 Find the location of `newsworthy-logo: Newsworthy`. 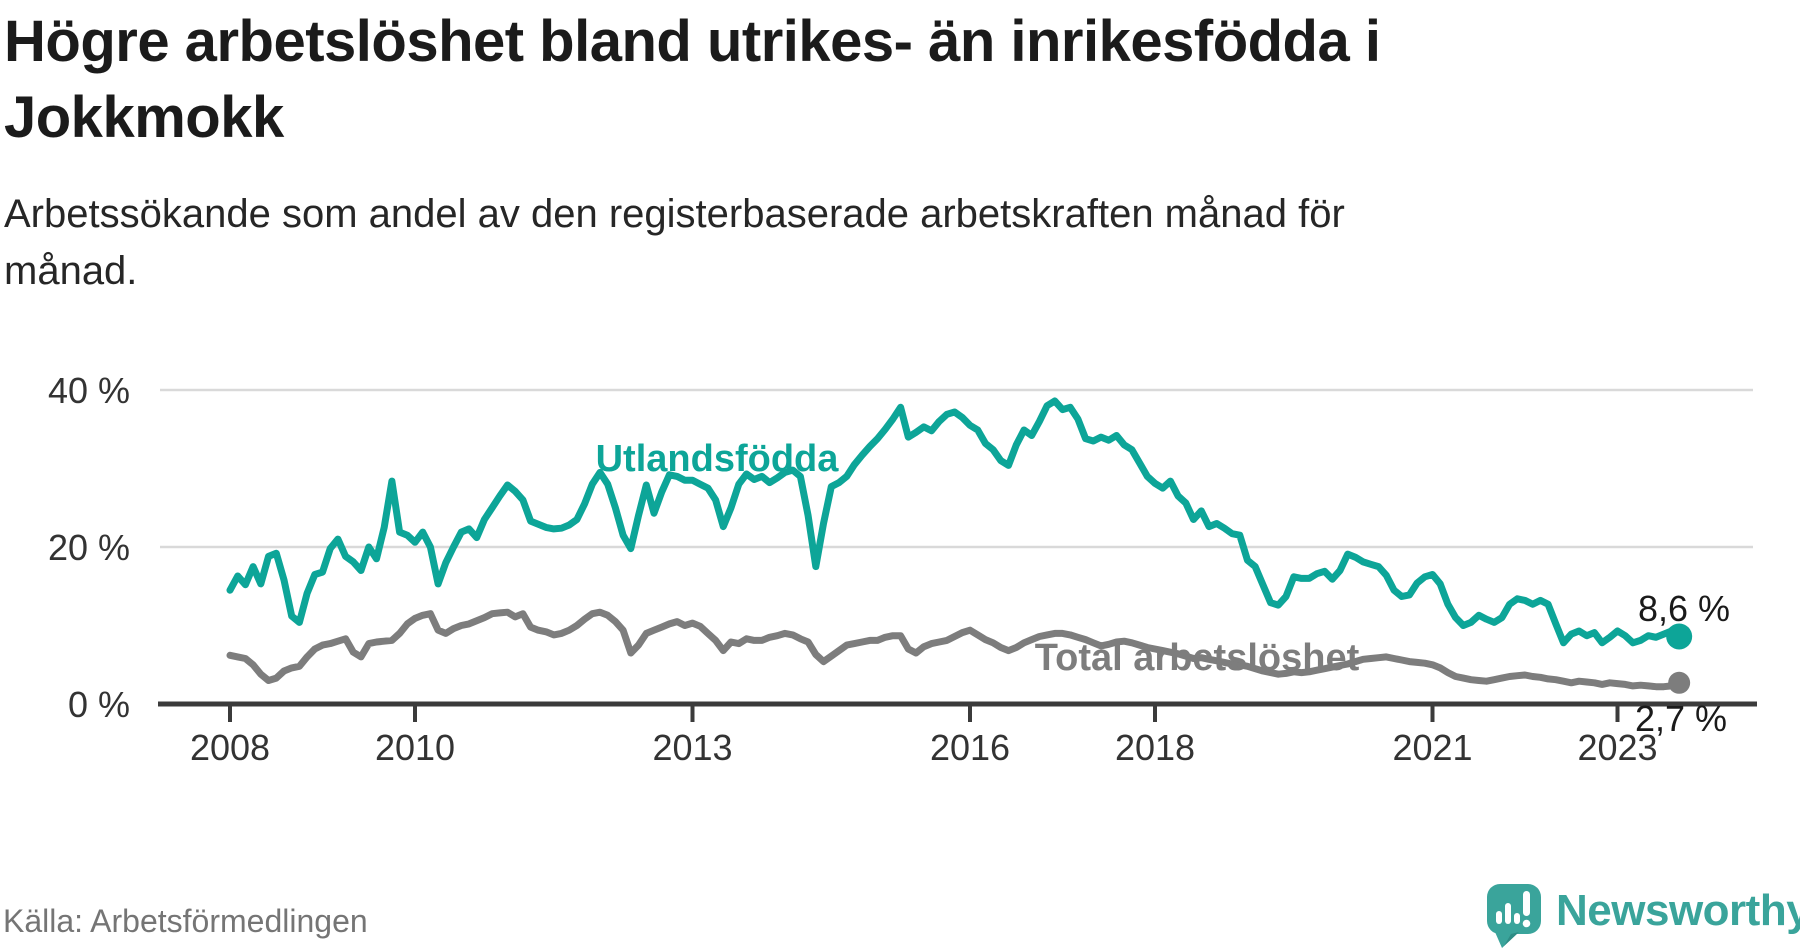

newsworthy-logo: Newsworthy is located at coordinates (1643, 916).